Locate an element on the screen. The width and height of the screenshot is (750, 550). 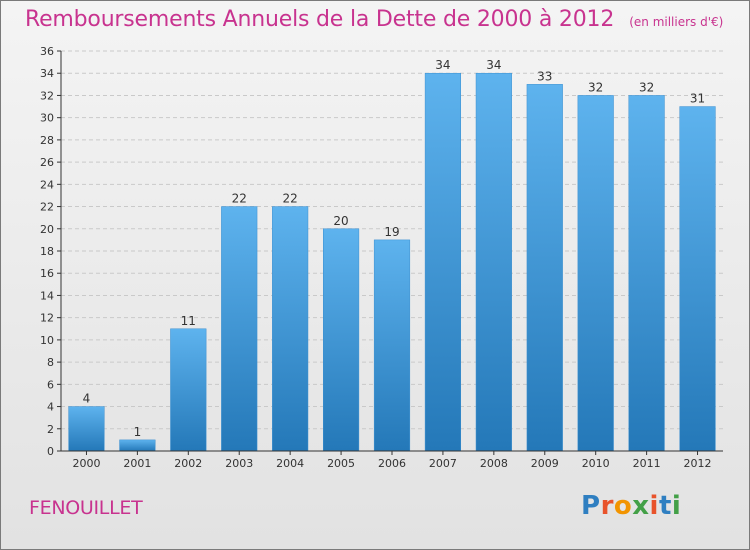
logo-letter: o is located at coordinates (623, 506).